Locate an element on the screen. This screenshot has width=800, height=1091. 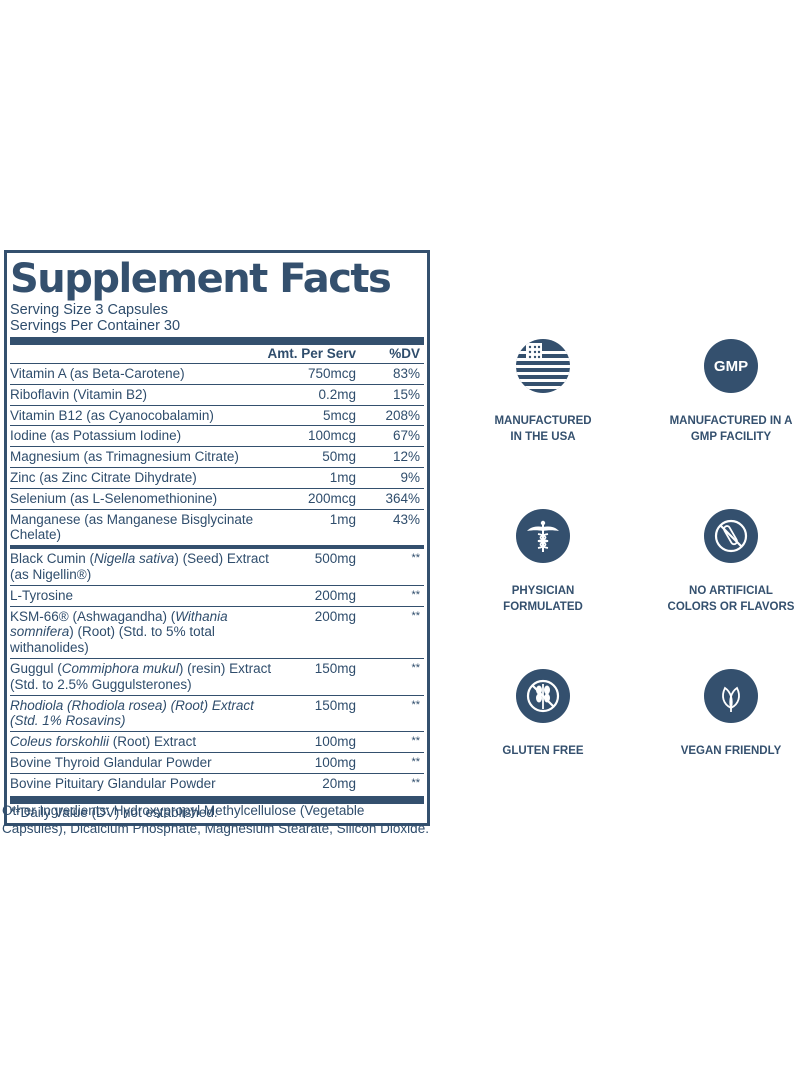
badge-label: MANUFACTURED IN A GMP FACILITY is located at coordinates (731, 429).